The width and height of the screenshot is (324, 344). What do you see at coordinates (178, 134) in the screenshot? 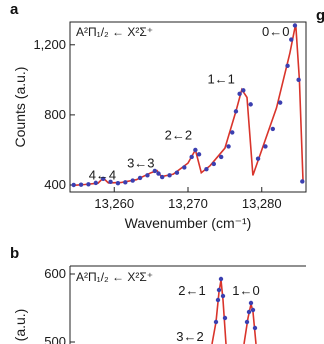
I see `transition-label: 2←2` at bounding box center [178, 134].